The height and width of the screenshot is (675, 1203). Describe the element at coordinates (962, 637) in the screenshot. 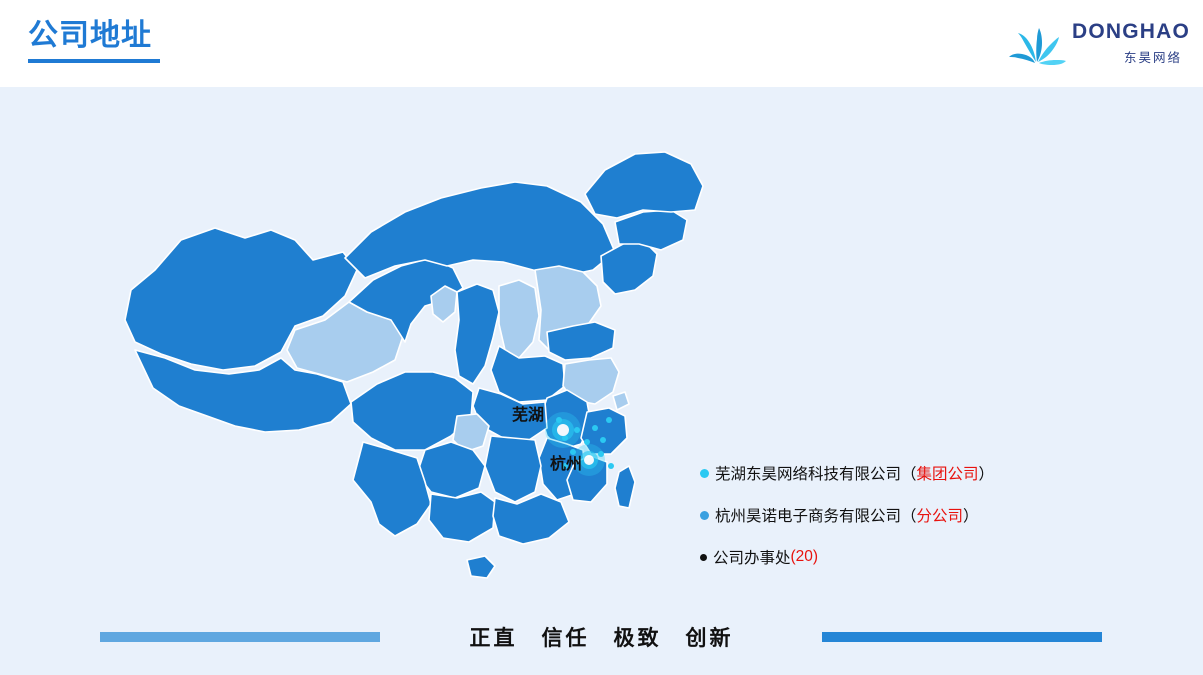

I see `footer-bar-right` at that location.